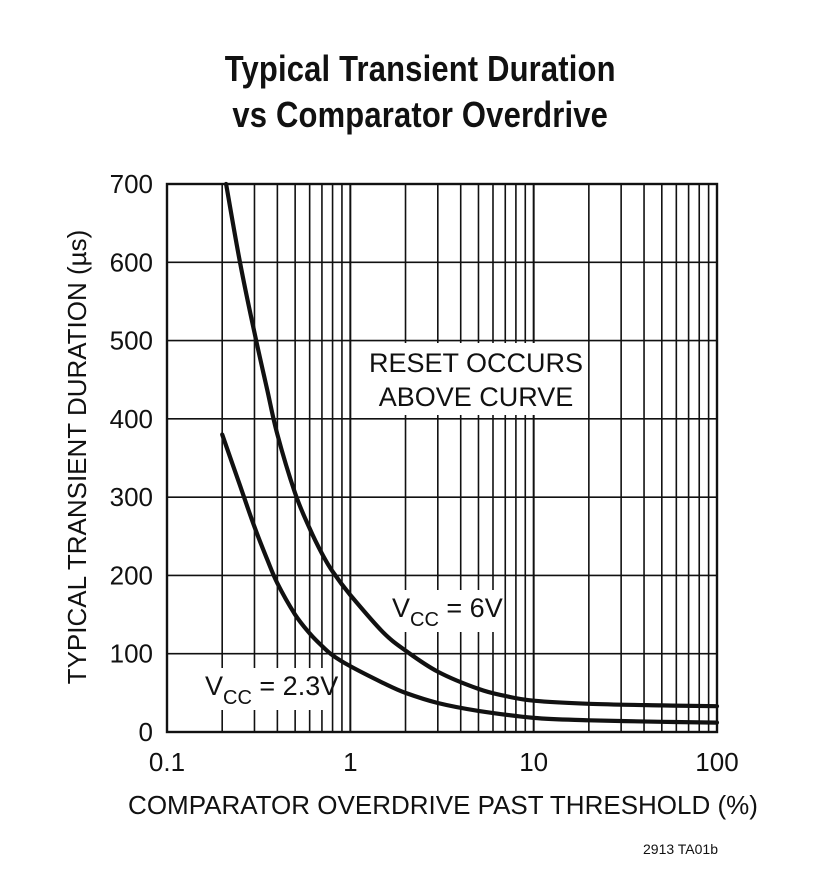  Describe the element at coordinates (146, 732) in the screenshot. I see `y-tick-label: 0` at that location.